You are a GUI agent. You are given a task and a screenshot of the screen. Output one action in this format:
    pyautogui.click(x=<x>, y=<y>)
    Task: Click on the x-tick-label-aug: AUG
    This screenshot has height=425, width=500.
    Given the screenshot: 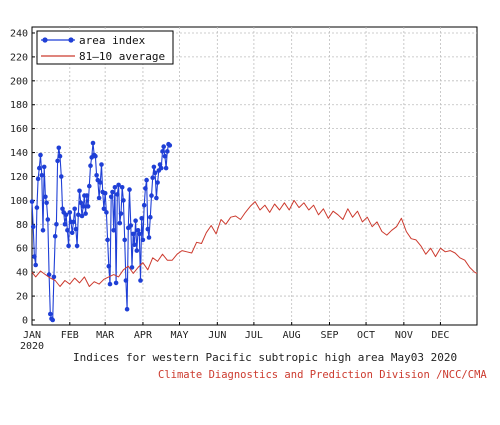 What is the action you would take?
    pyautogui.click(x=292, y=335)
    